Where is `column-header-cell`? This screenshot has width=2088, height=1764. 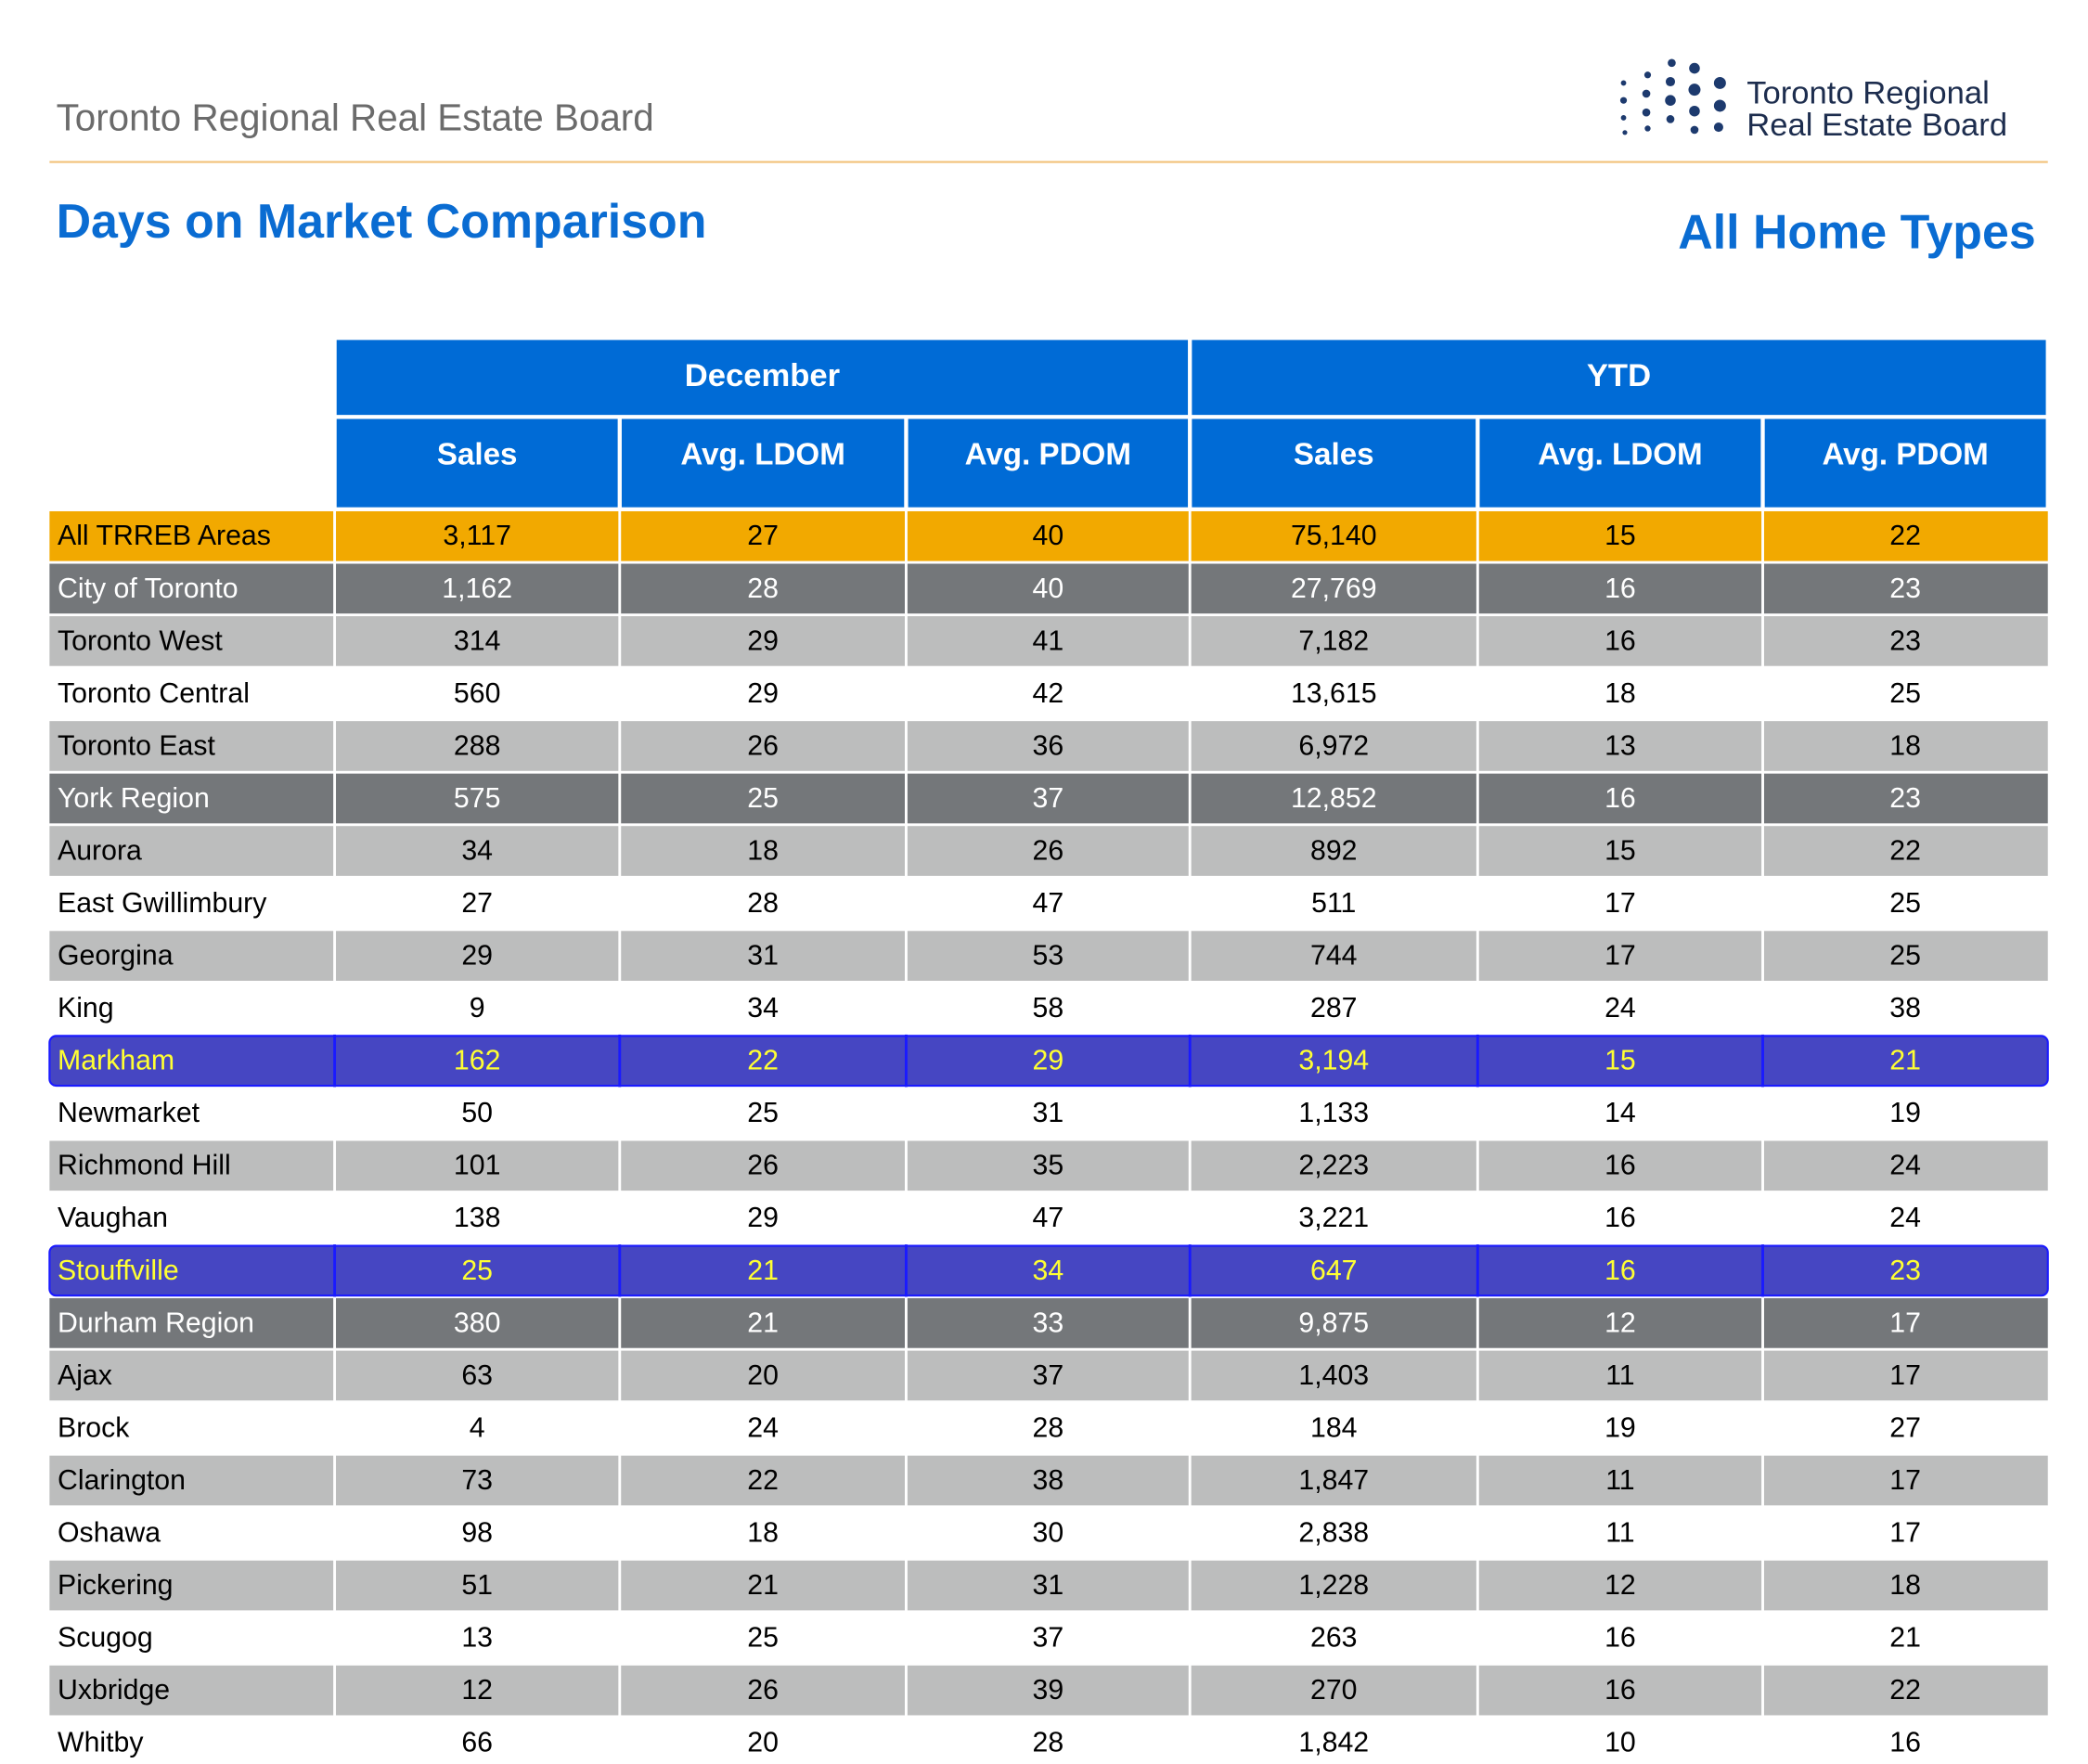 column-header-cell is located at coordinates (1049, 463).